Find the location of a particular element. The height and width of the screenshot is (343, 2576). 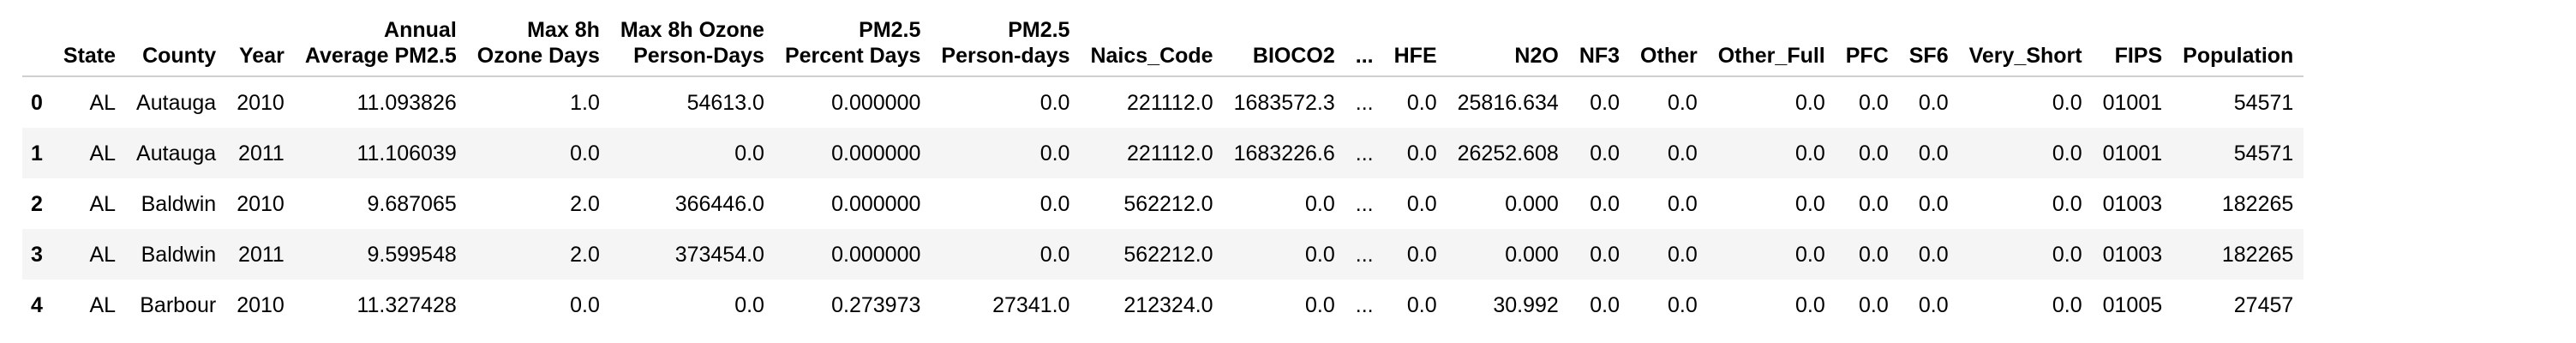

column-header-text: N2O is located at coordinates (1536, 56).